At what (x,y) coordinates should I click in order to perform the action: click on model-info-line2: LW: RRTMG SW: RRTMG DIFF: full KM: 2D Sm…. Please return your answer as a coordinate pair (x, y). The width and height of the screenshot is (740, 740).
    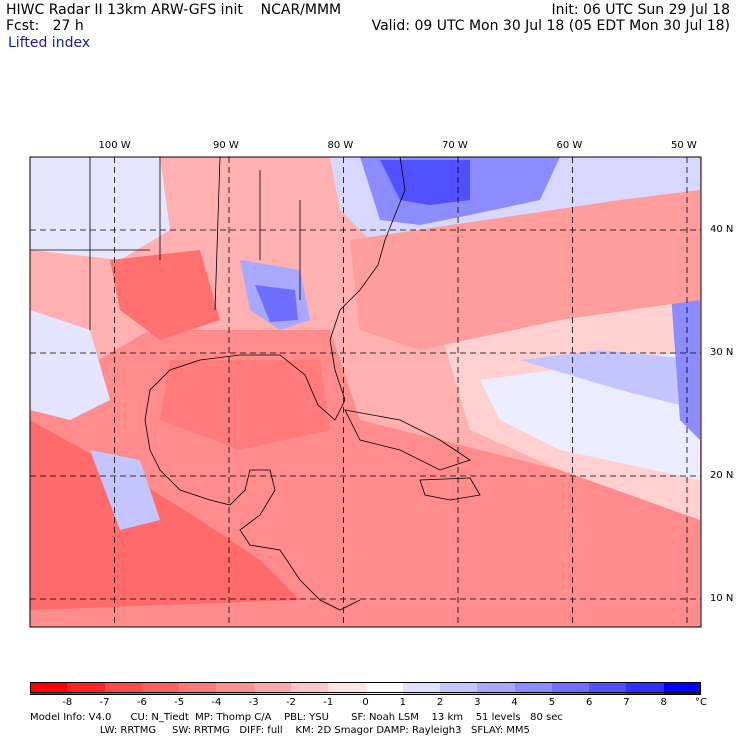
    Looking at the image, I should click on (280, 730).